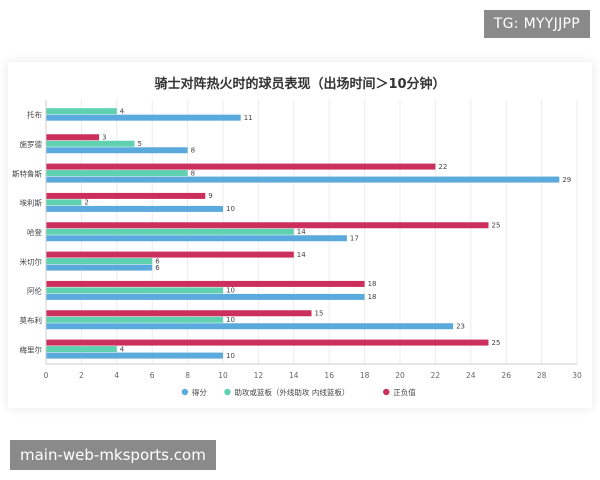 This screenshot has width=600, height=480. What do you see at coordinates (354, 239) in the screenshot?
I see `data-label: 17` at bounding box center [354, 239].